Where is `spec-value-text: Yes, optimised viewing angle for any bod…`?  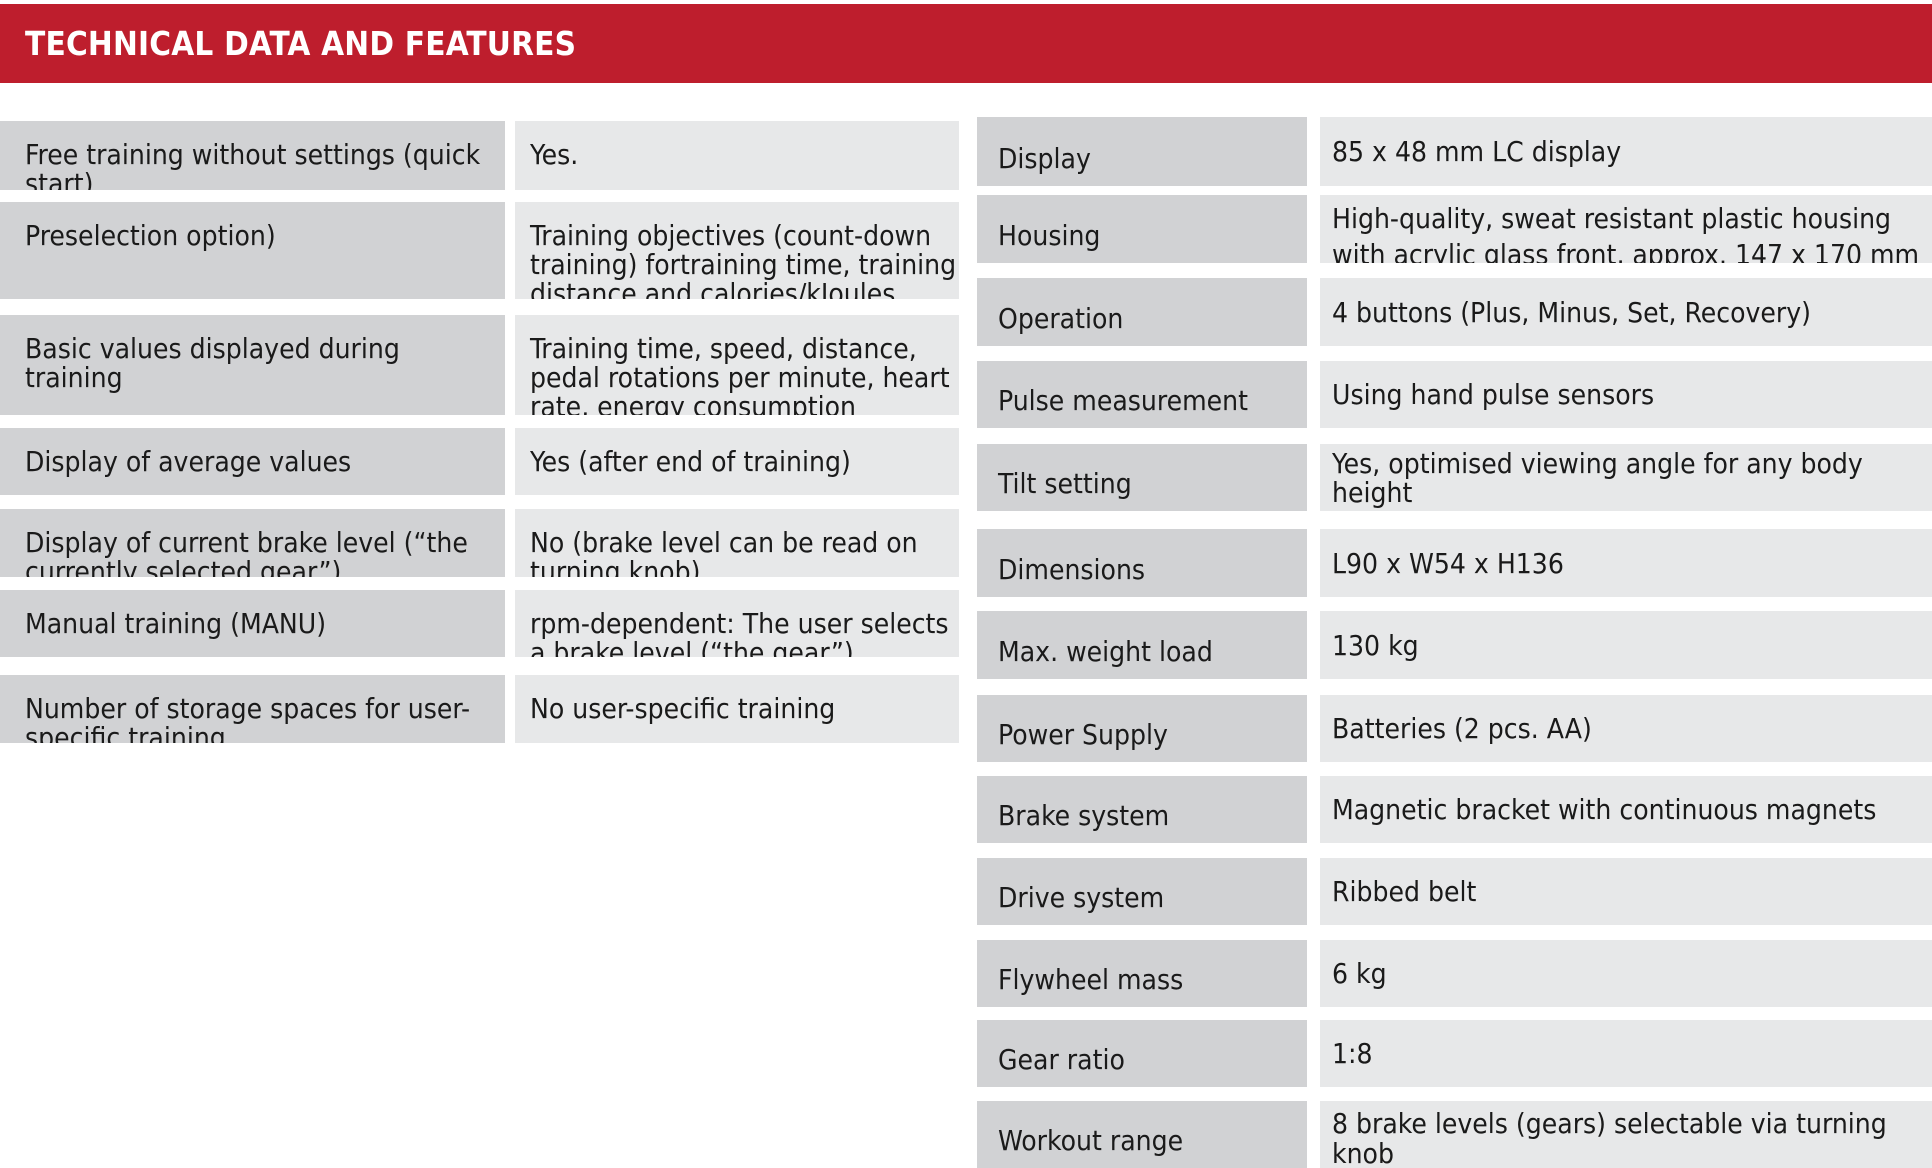
spec-value-text: Yes, optimised viewing angle for any bod… is located at coordinates (1597, 477).